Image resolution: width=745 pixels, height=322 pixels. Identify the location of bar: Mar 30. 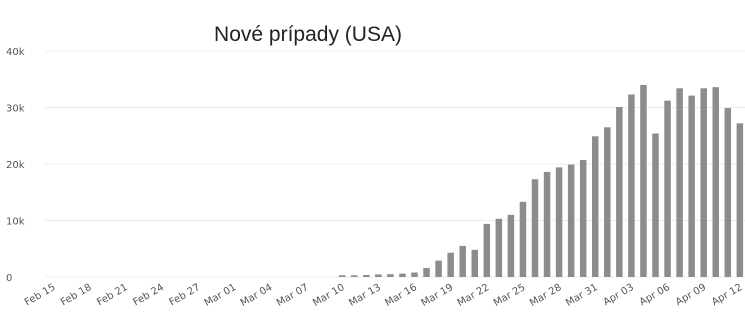
(583, 218).